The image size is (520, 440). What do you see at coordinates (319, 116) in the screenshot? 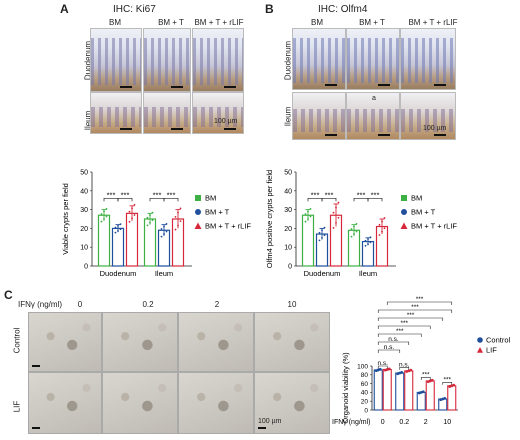
I see `olfm4-ileum-bm-image` at bounding box center [319, 116].